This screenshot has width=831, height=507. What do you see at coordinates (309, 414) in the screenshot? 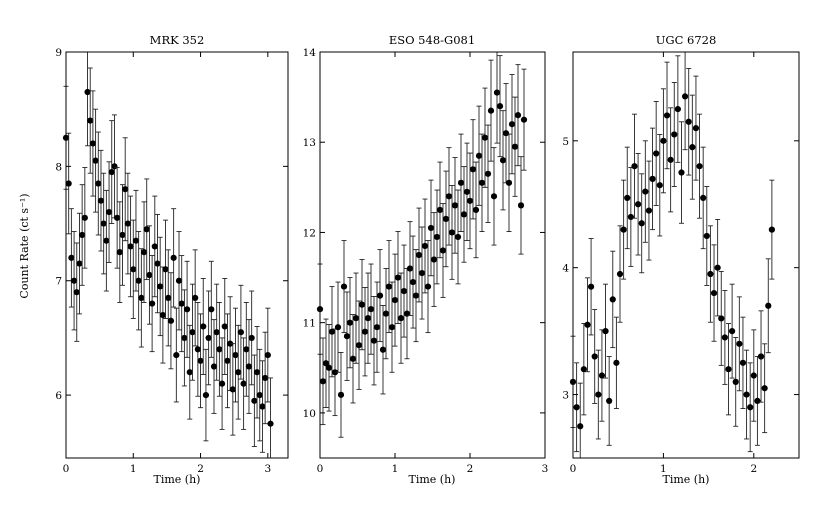
I see `panel-2-ytick-label: 10` at bounding box center [309, 414].